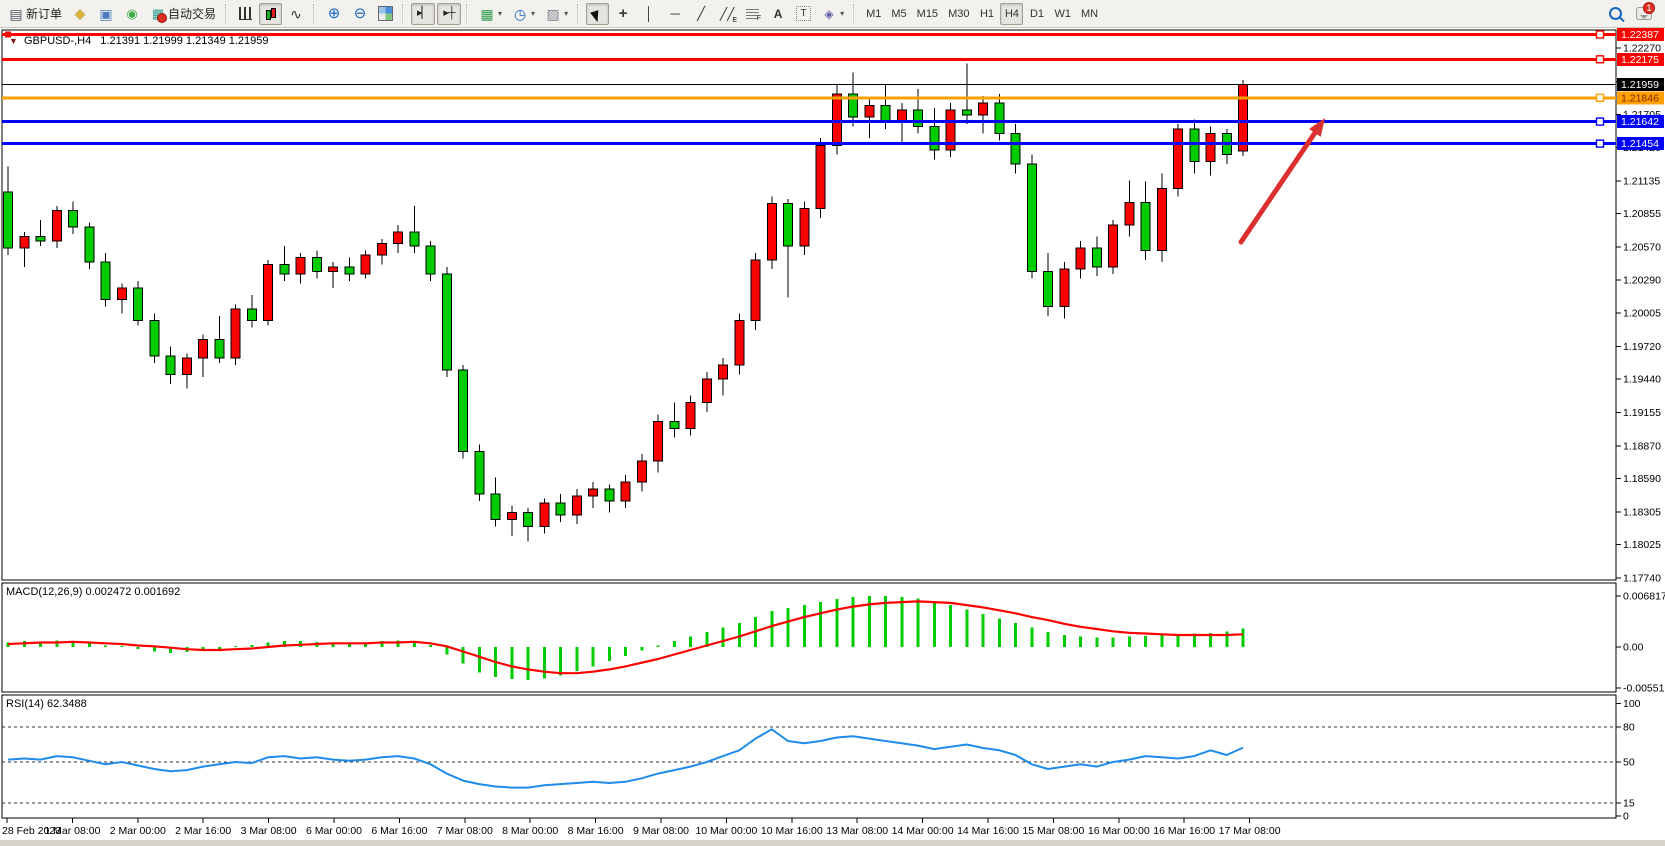  I want to click on rsi-axis: 100 80 50 15 0, so click(1628, 760).